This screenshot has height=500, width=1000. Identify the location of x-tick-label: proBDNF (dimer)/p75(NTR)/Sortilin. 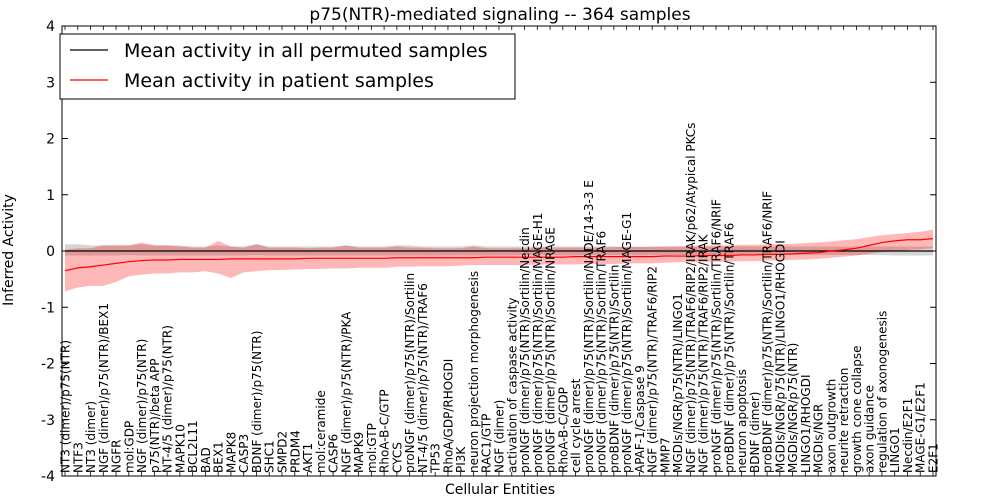
(614, 369).